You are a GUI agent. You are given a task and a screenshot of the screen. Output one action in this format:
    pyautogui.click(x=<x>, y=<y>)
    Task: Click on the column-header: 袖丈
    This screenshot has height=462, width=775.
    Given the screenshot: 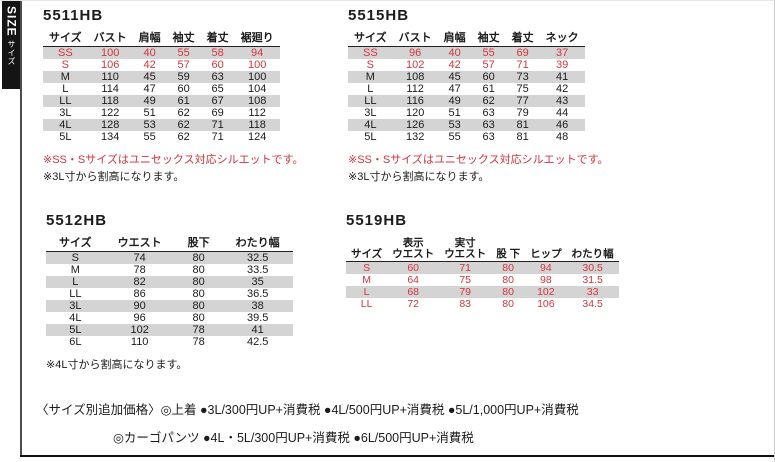 What is the action you would take?
    pyautogui.click(x=488, y=39)
    